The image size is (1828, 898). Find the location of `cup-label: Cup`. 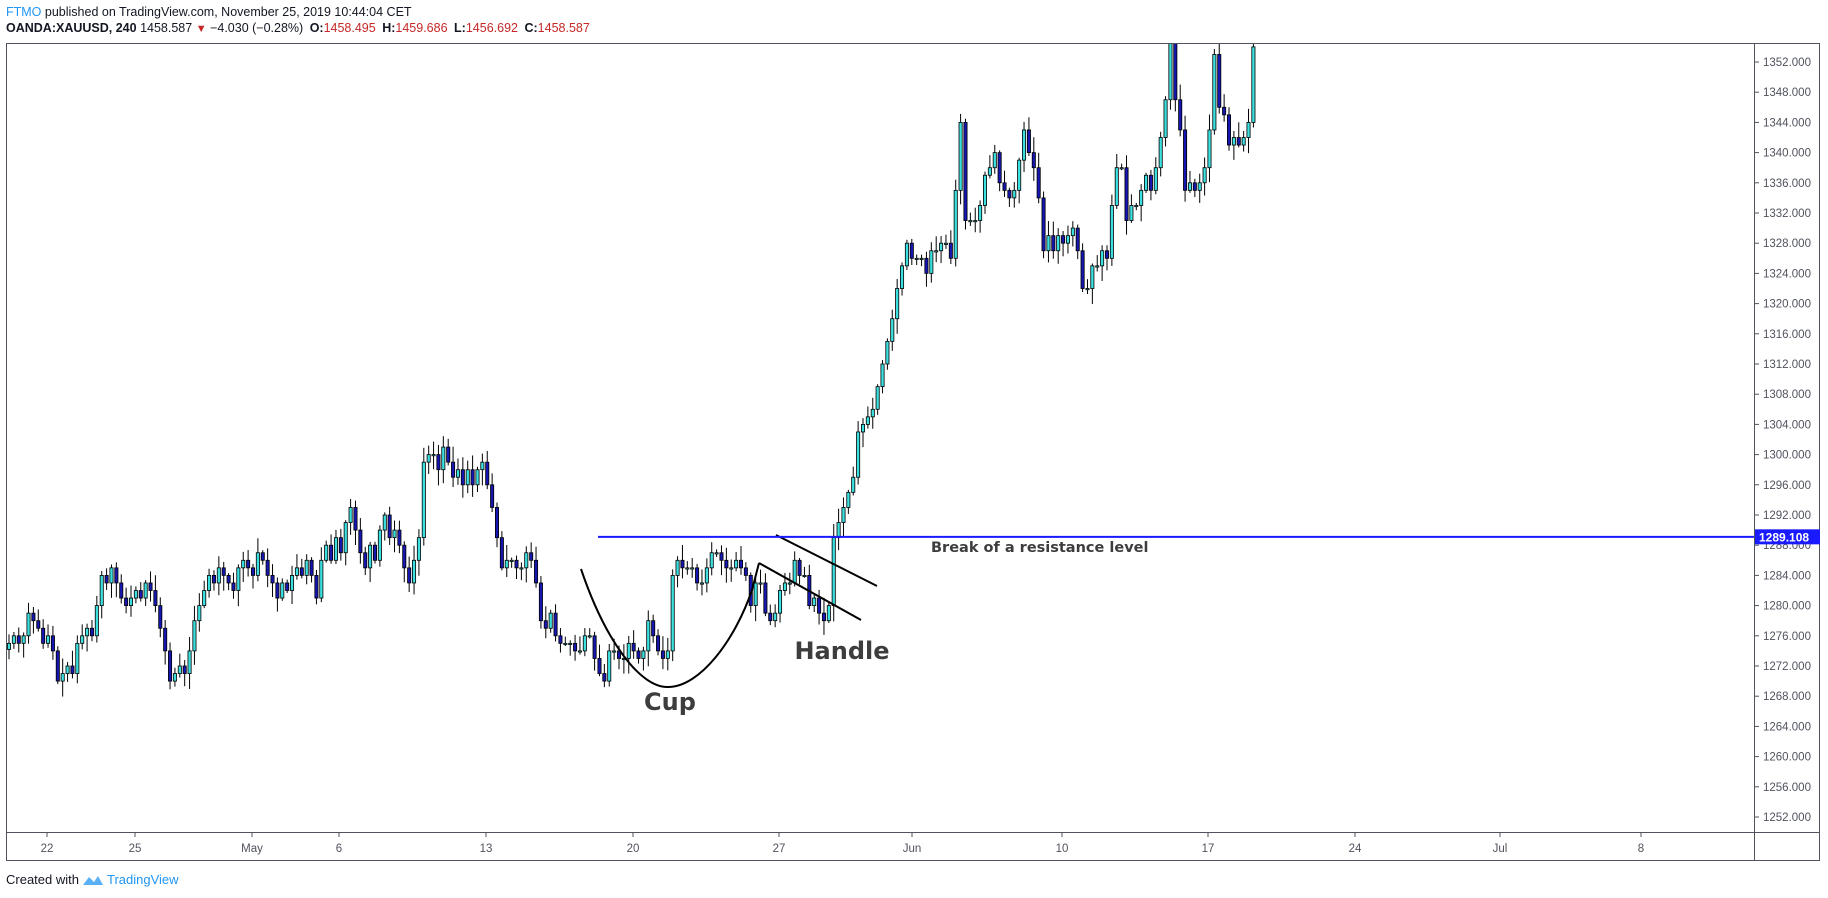

cup-label: Cup is located at coordinates (670, 702).